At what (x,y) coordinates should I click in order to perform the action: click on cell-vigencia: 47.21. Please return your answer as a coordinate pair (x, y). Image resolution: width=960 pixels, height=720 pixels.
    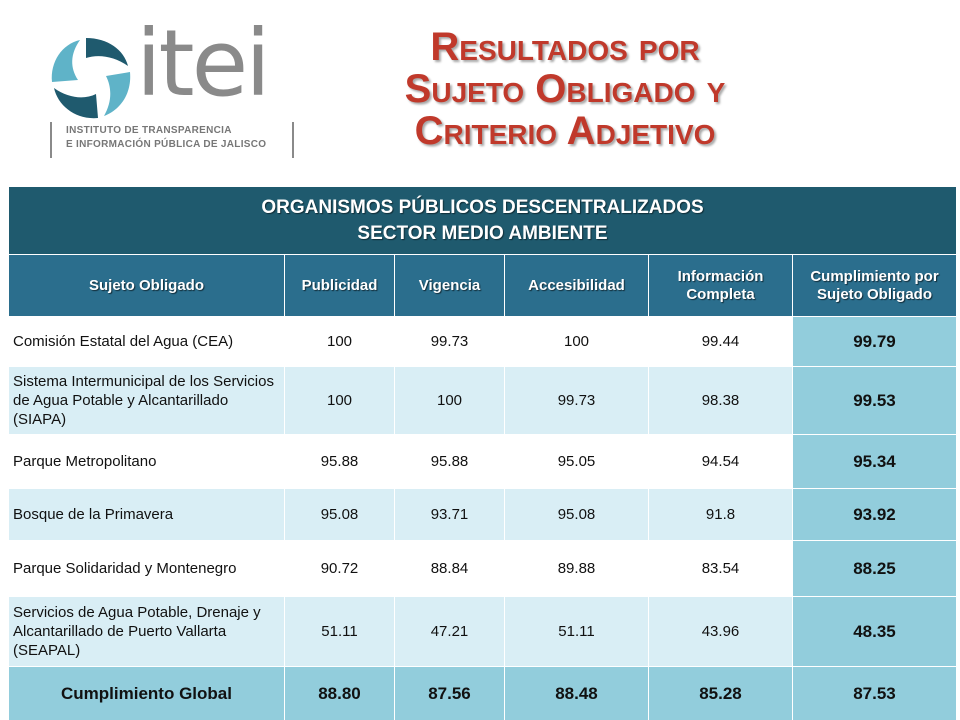
    Looking at the image, I should click on (449, 631).